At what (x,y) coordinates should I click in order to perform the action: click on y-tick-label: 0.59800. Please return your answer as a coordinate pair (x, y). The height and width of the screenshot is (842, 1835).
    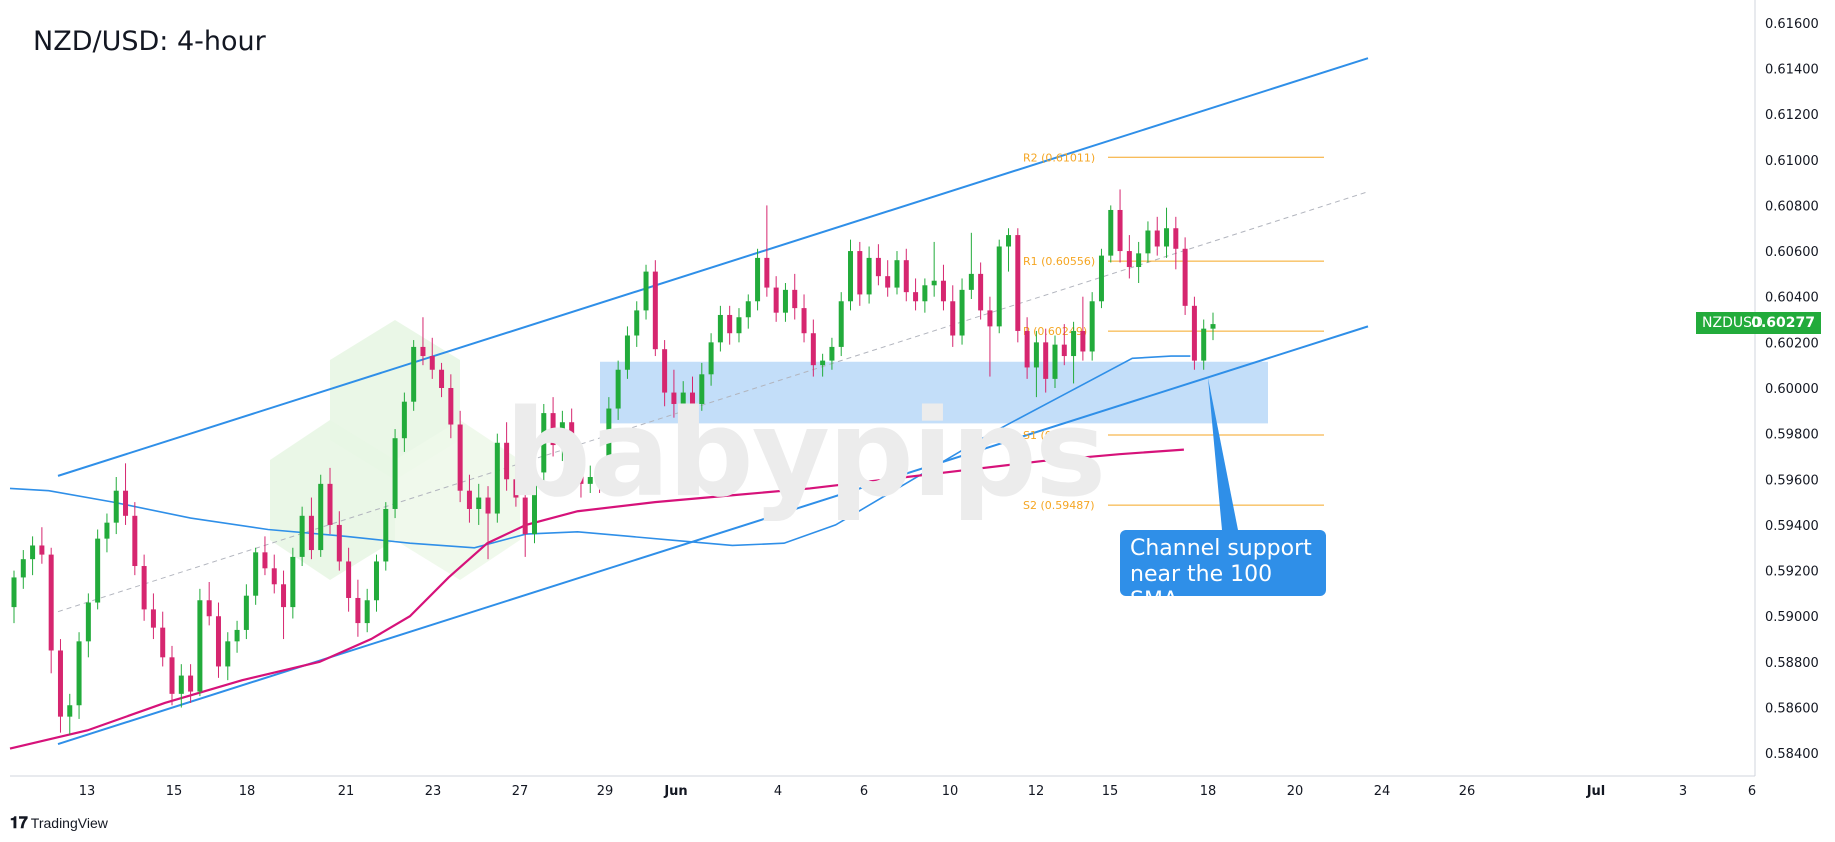
    Looking at the image, I should click on (1792, 435).